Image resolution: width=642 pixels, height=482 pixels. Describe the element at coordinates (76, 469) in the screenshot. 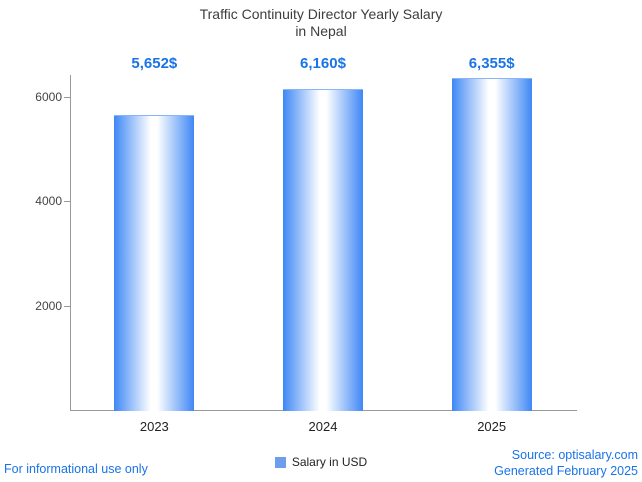

I see `disclaimer-text: For informational use only` at that location.